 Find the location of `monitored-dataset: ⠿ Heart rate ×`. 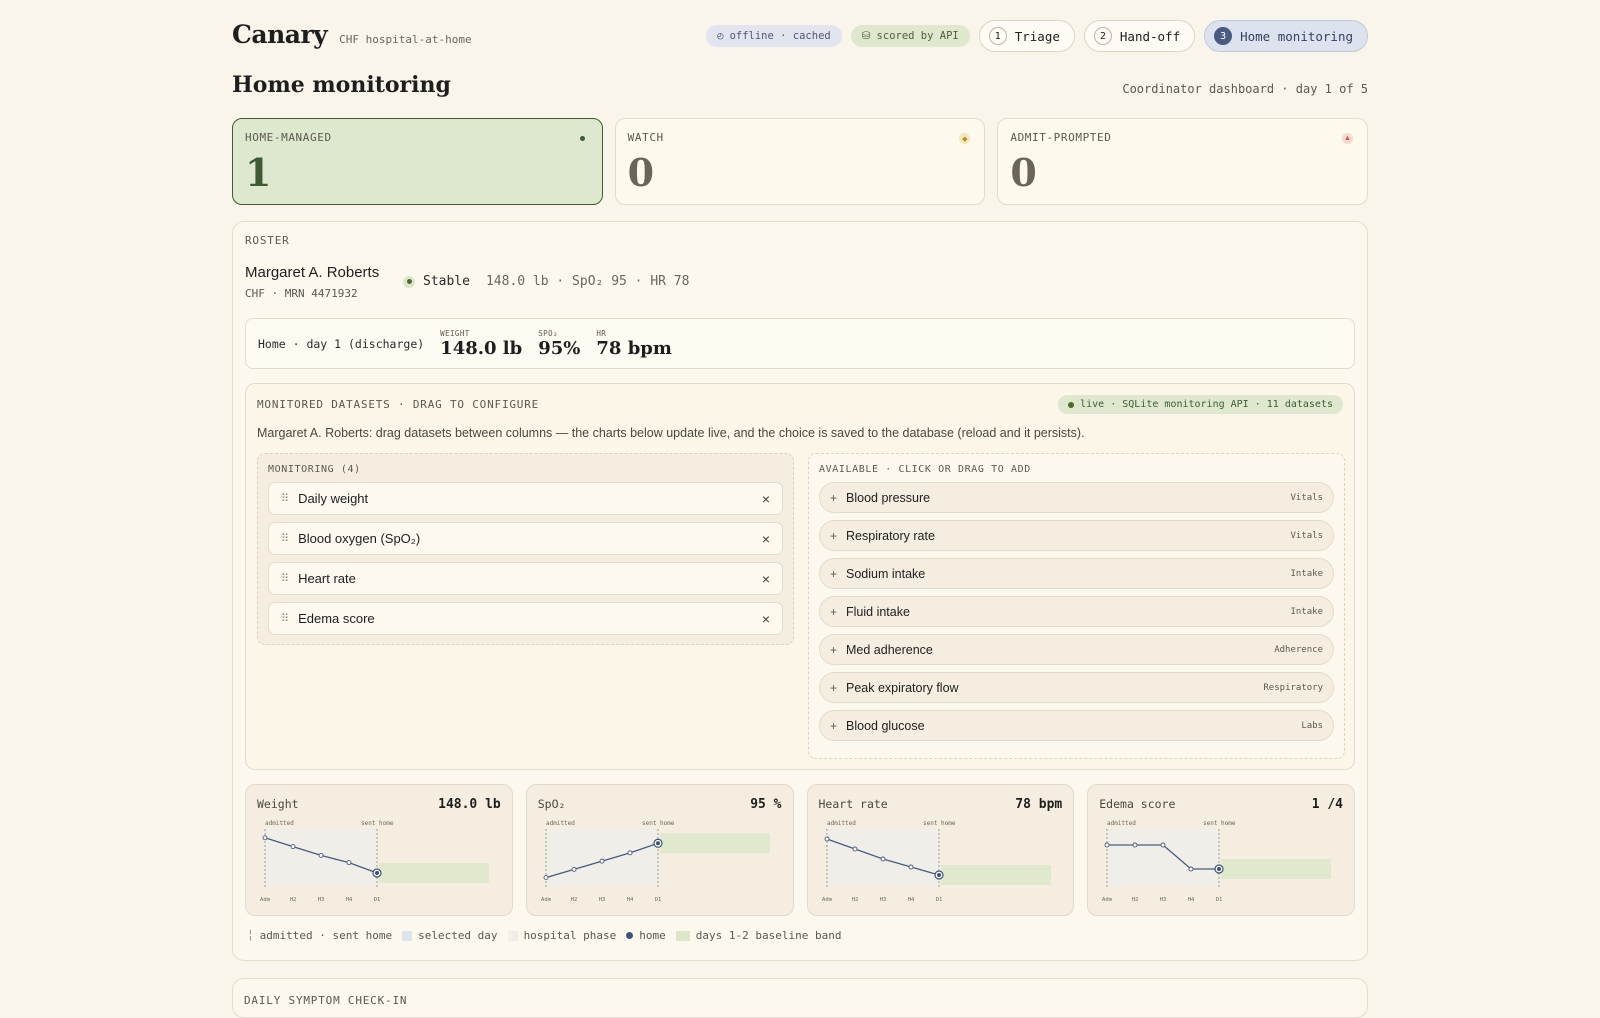

monitored-dataset: ⠿ Heart rate × is located at coordinates (525, 578).